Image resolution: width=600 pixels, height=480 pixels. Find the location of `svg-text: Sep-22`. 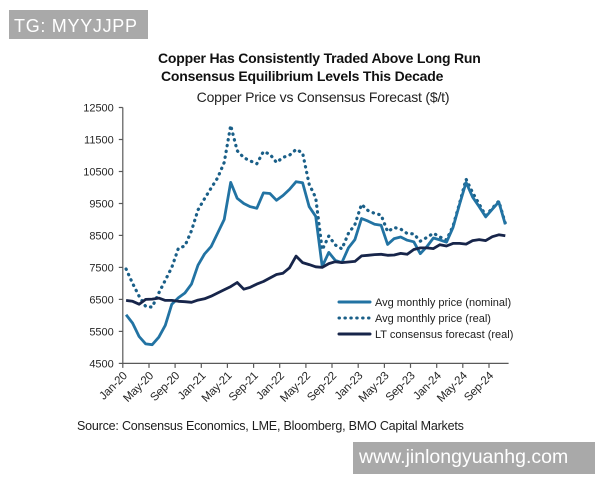

svg-text: Sep-22 is located at coordinates (322, 387).